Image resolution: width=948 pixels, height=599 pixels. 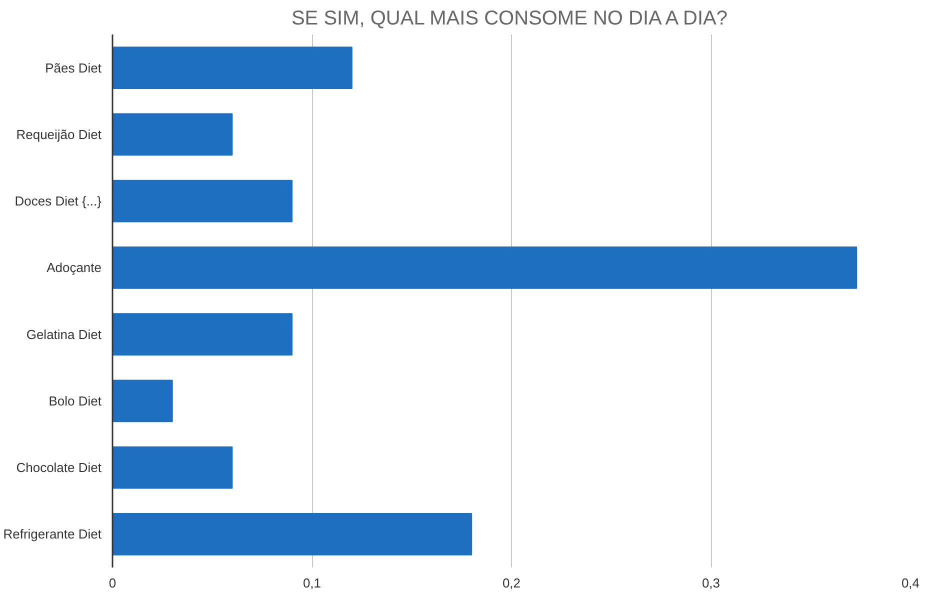 I want to click on x-tick-label: 0,4, so click(x=910, y=583).